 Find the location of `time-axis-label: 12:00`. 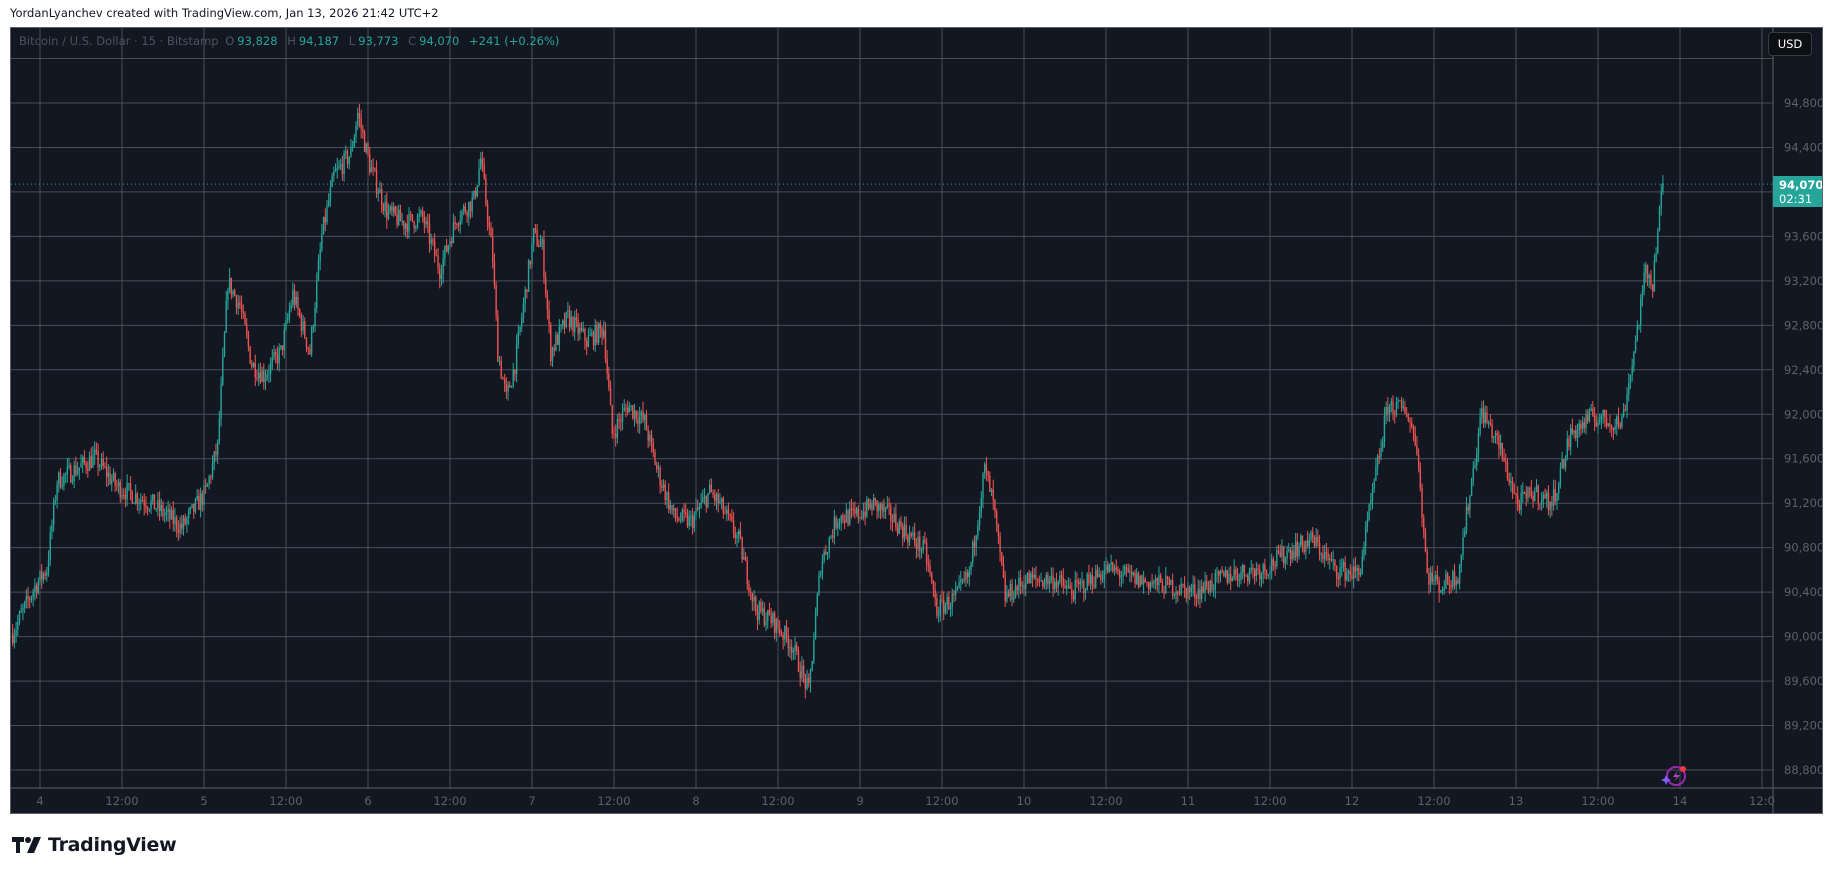

time-axis-label: 12:00 is located at coordinates (613, 801).